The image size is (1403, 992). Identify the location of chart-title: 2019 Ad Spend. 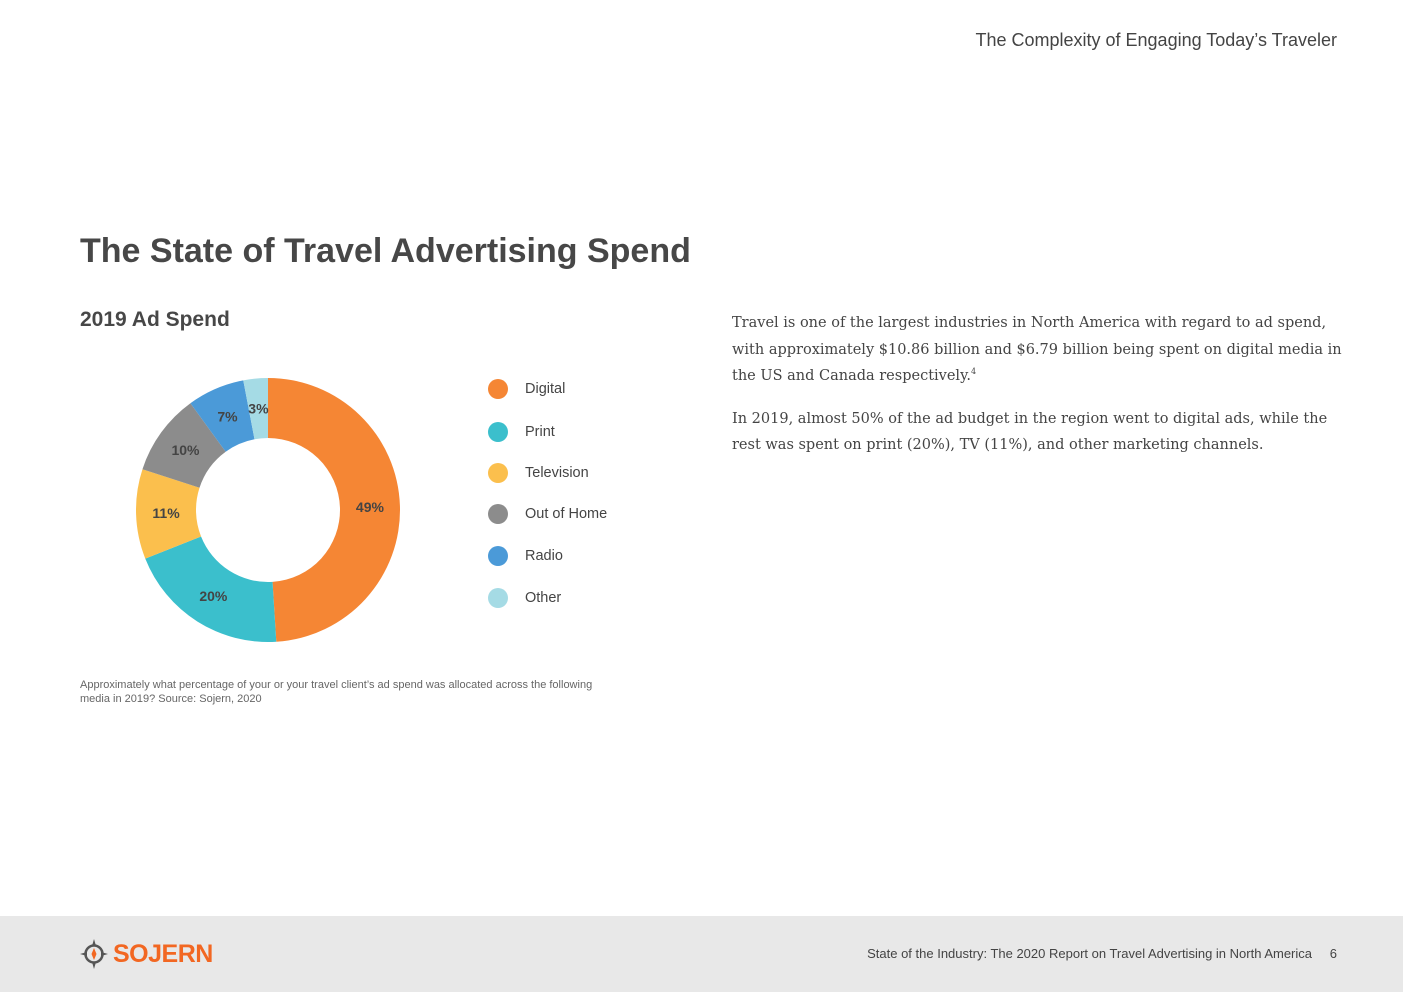
(155, 319).